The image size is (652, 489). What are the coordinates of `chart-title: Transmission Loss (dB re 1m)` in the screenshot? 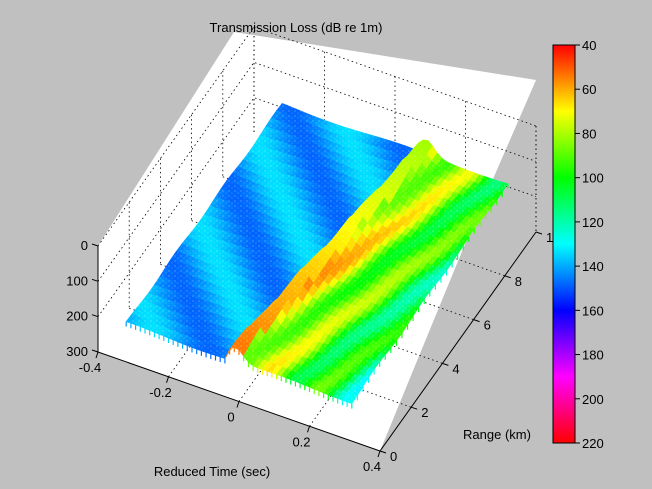 It's located at (296, 27).